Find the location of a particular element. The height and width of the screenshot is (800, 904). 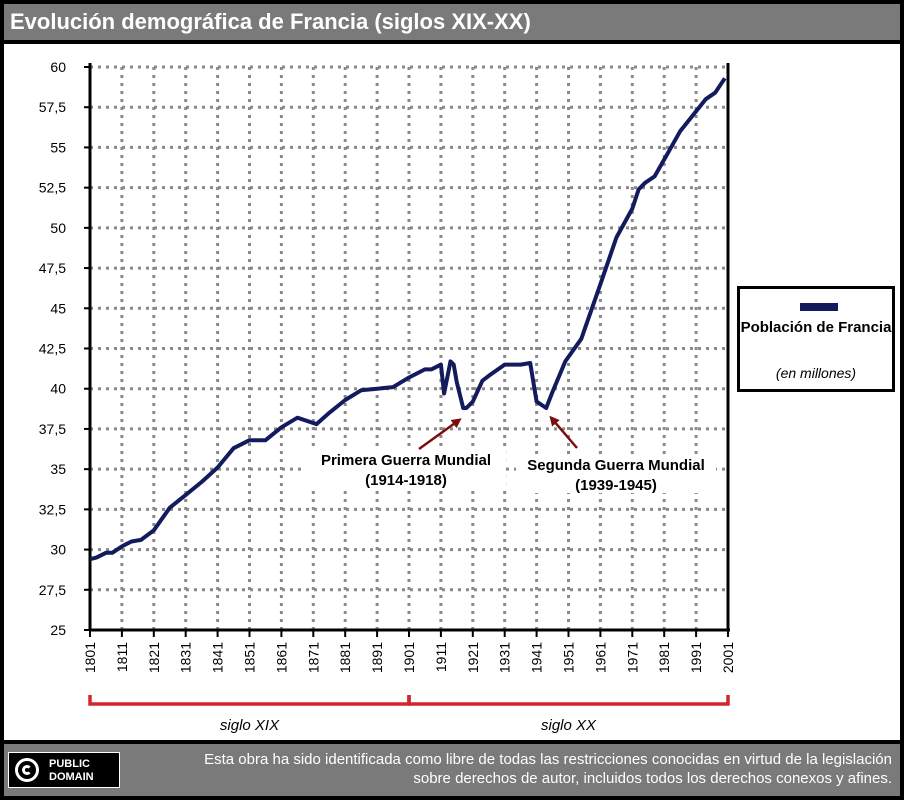

public-domain-icon is located at coordinates (27, 770).